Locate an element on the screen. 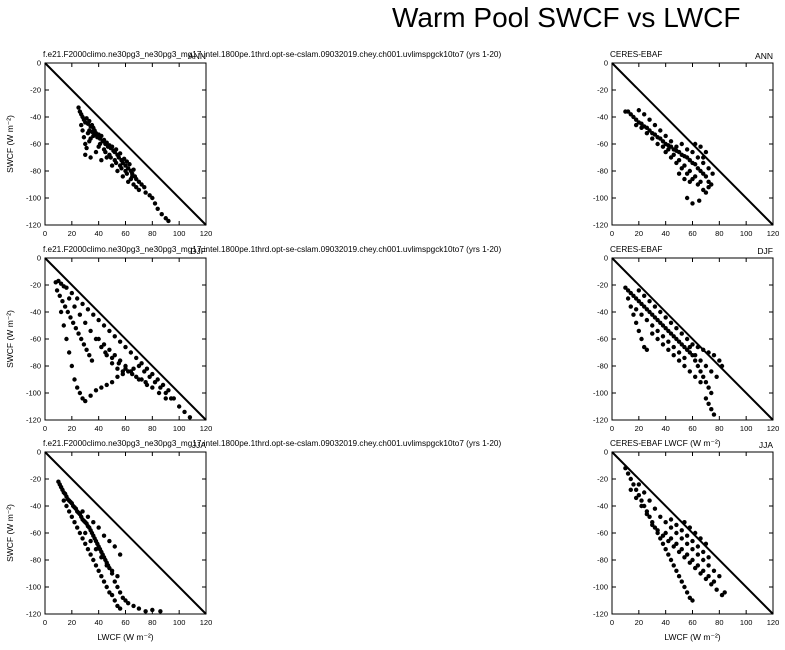  x-tick-label: 80 is located at coordinates (719, 622).